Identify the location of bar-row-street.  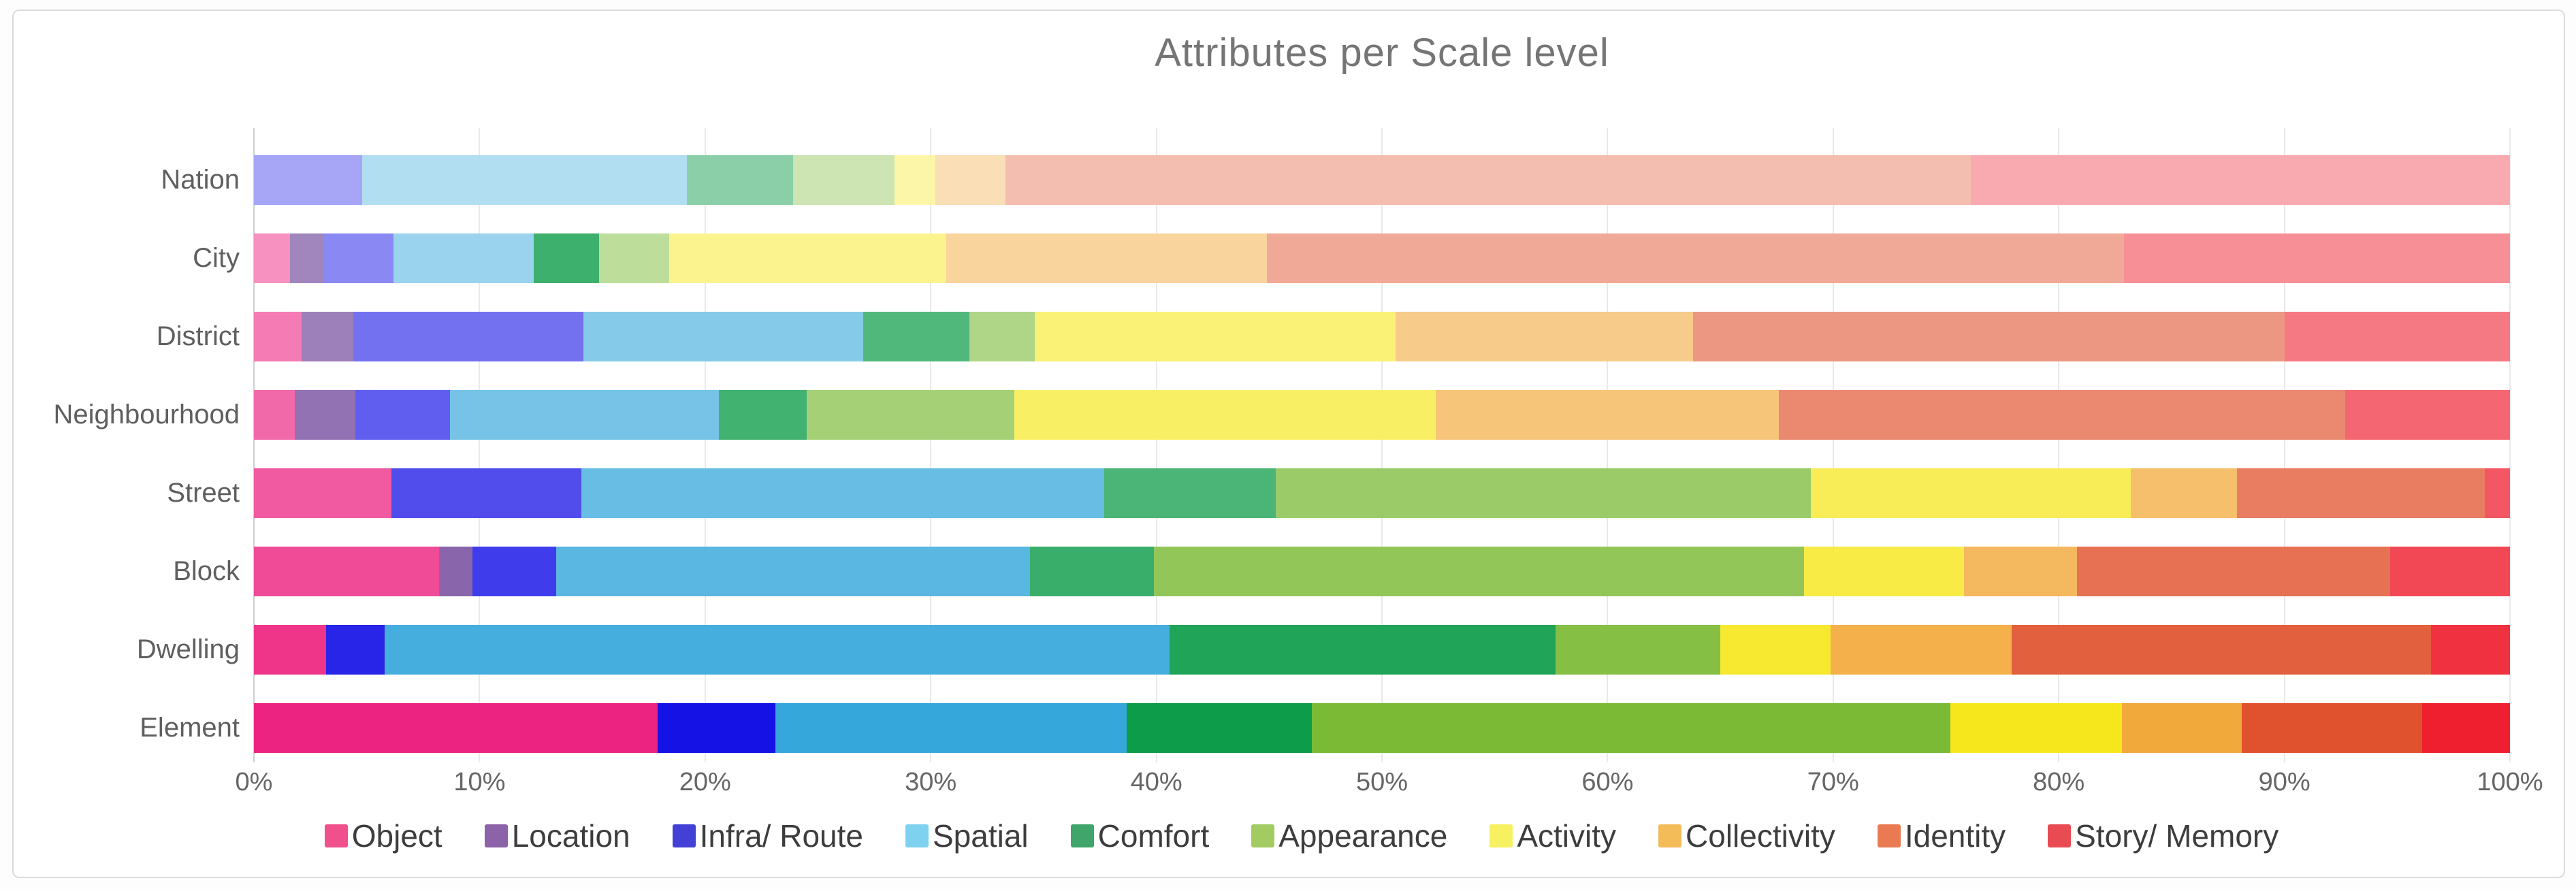
(1382, 493).